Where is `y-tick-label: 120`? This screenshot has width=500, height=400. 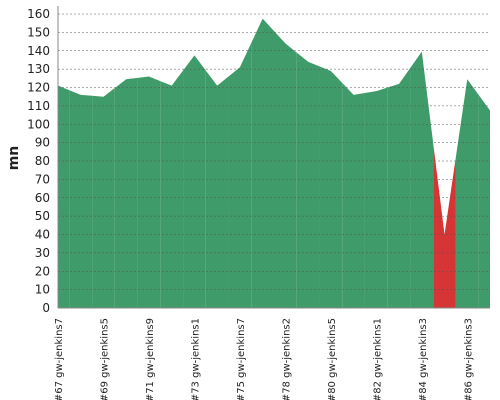
y-tick-label: 120 is located at coordinates (38, 88).